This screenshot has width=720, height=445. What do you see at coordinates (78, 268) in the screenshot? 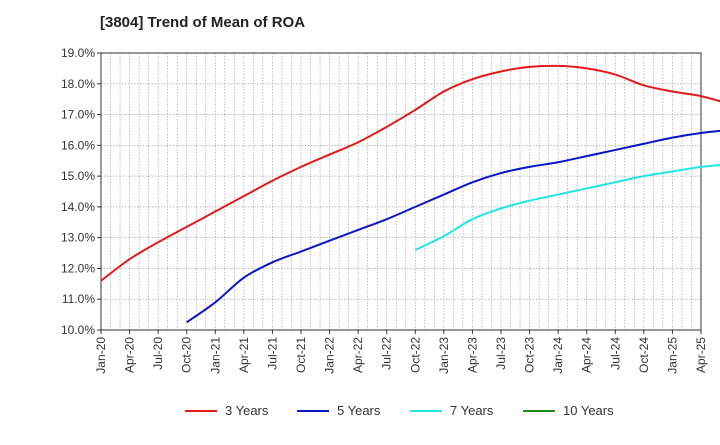
I see `y-tick-label: 12.0%` at bounding box center [78, 268].